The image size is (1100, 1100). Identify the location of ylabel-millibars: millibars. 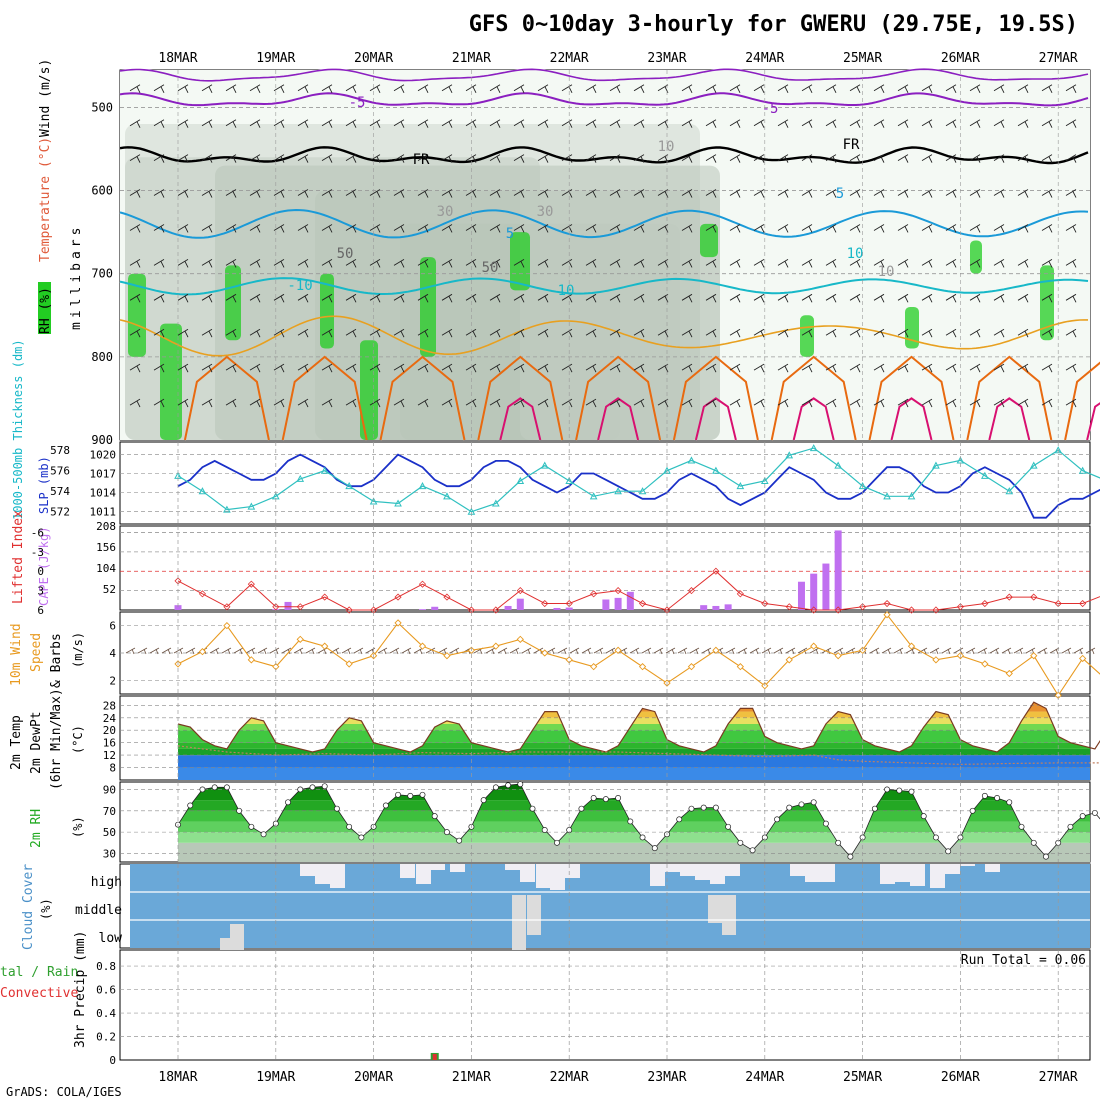
(76, 277).